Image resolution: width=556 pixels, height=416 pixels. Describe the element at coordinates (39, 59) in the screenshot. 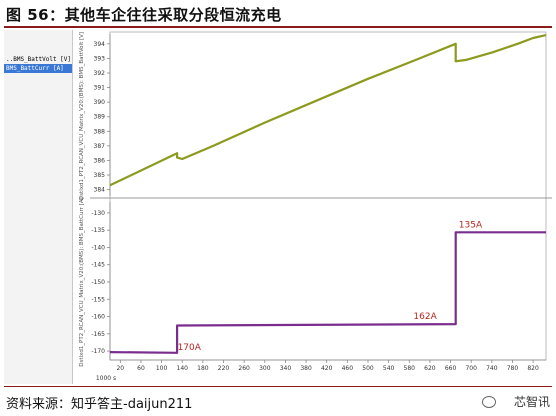

I see `signal-item-voltage: ..BMS_BattVolt [V]` at that location.